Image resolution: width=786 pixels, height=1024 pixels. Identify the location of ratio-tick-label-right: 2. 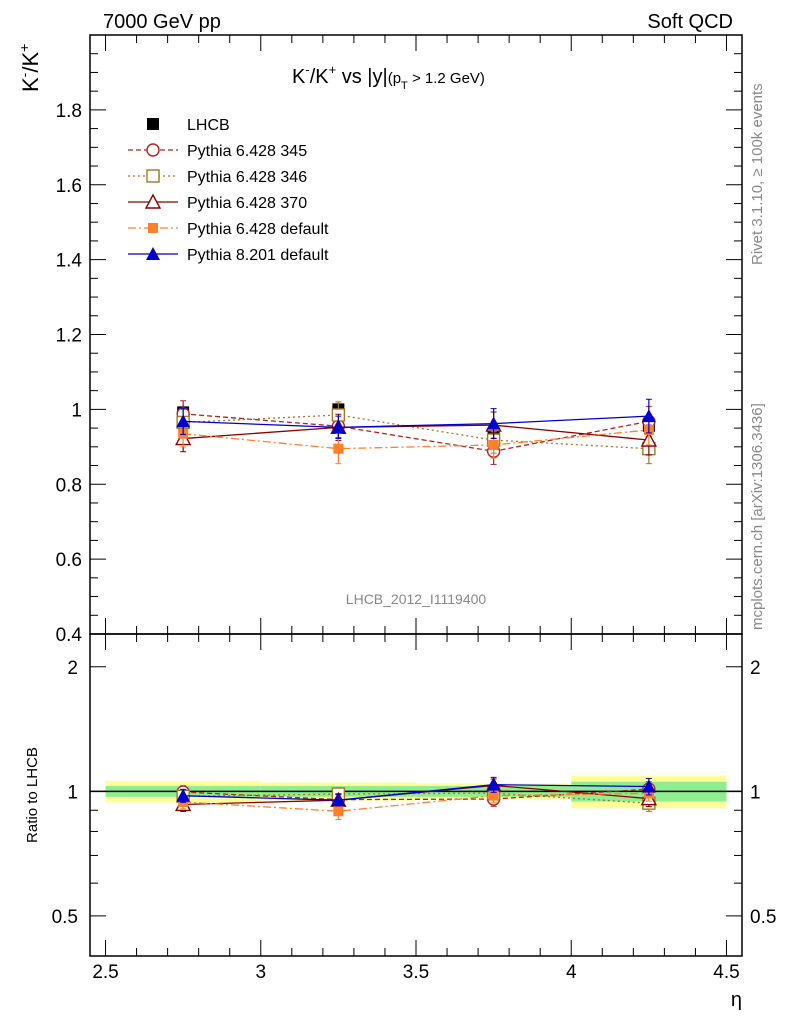
(755, 668).